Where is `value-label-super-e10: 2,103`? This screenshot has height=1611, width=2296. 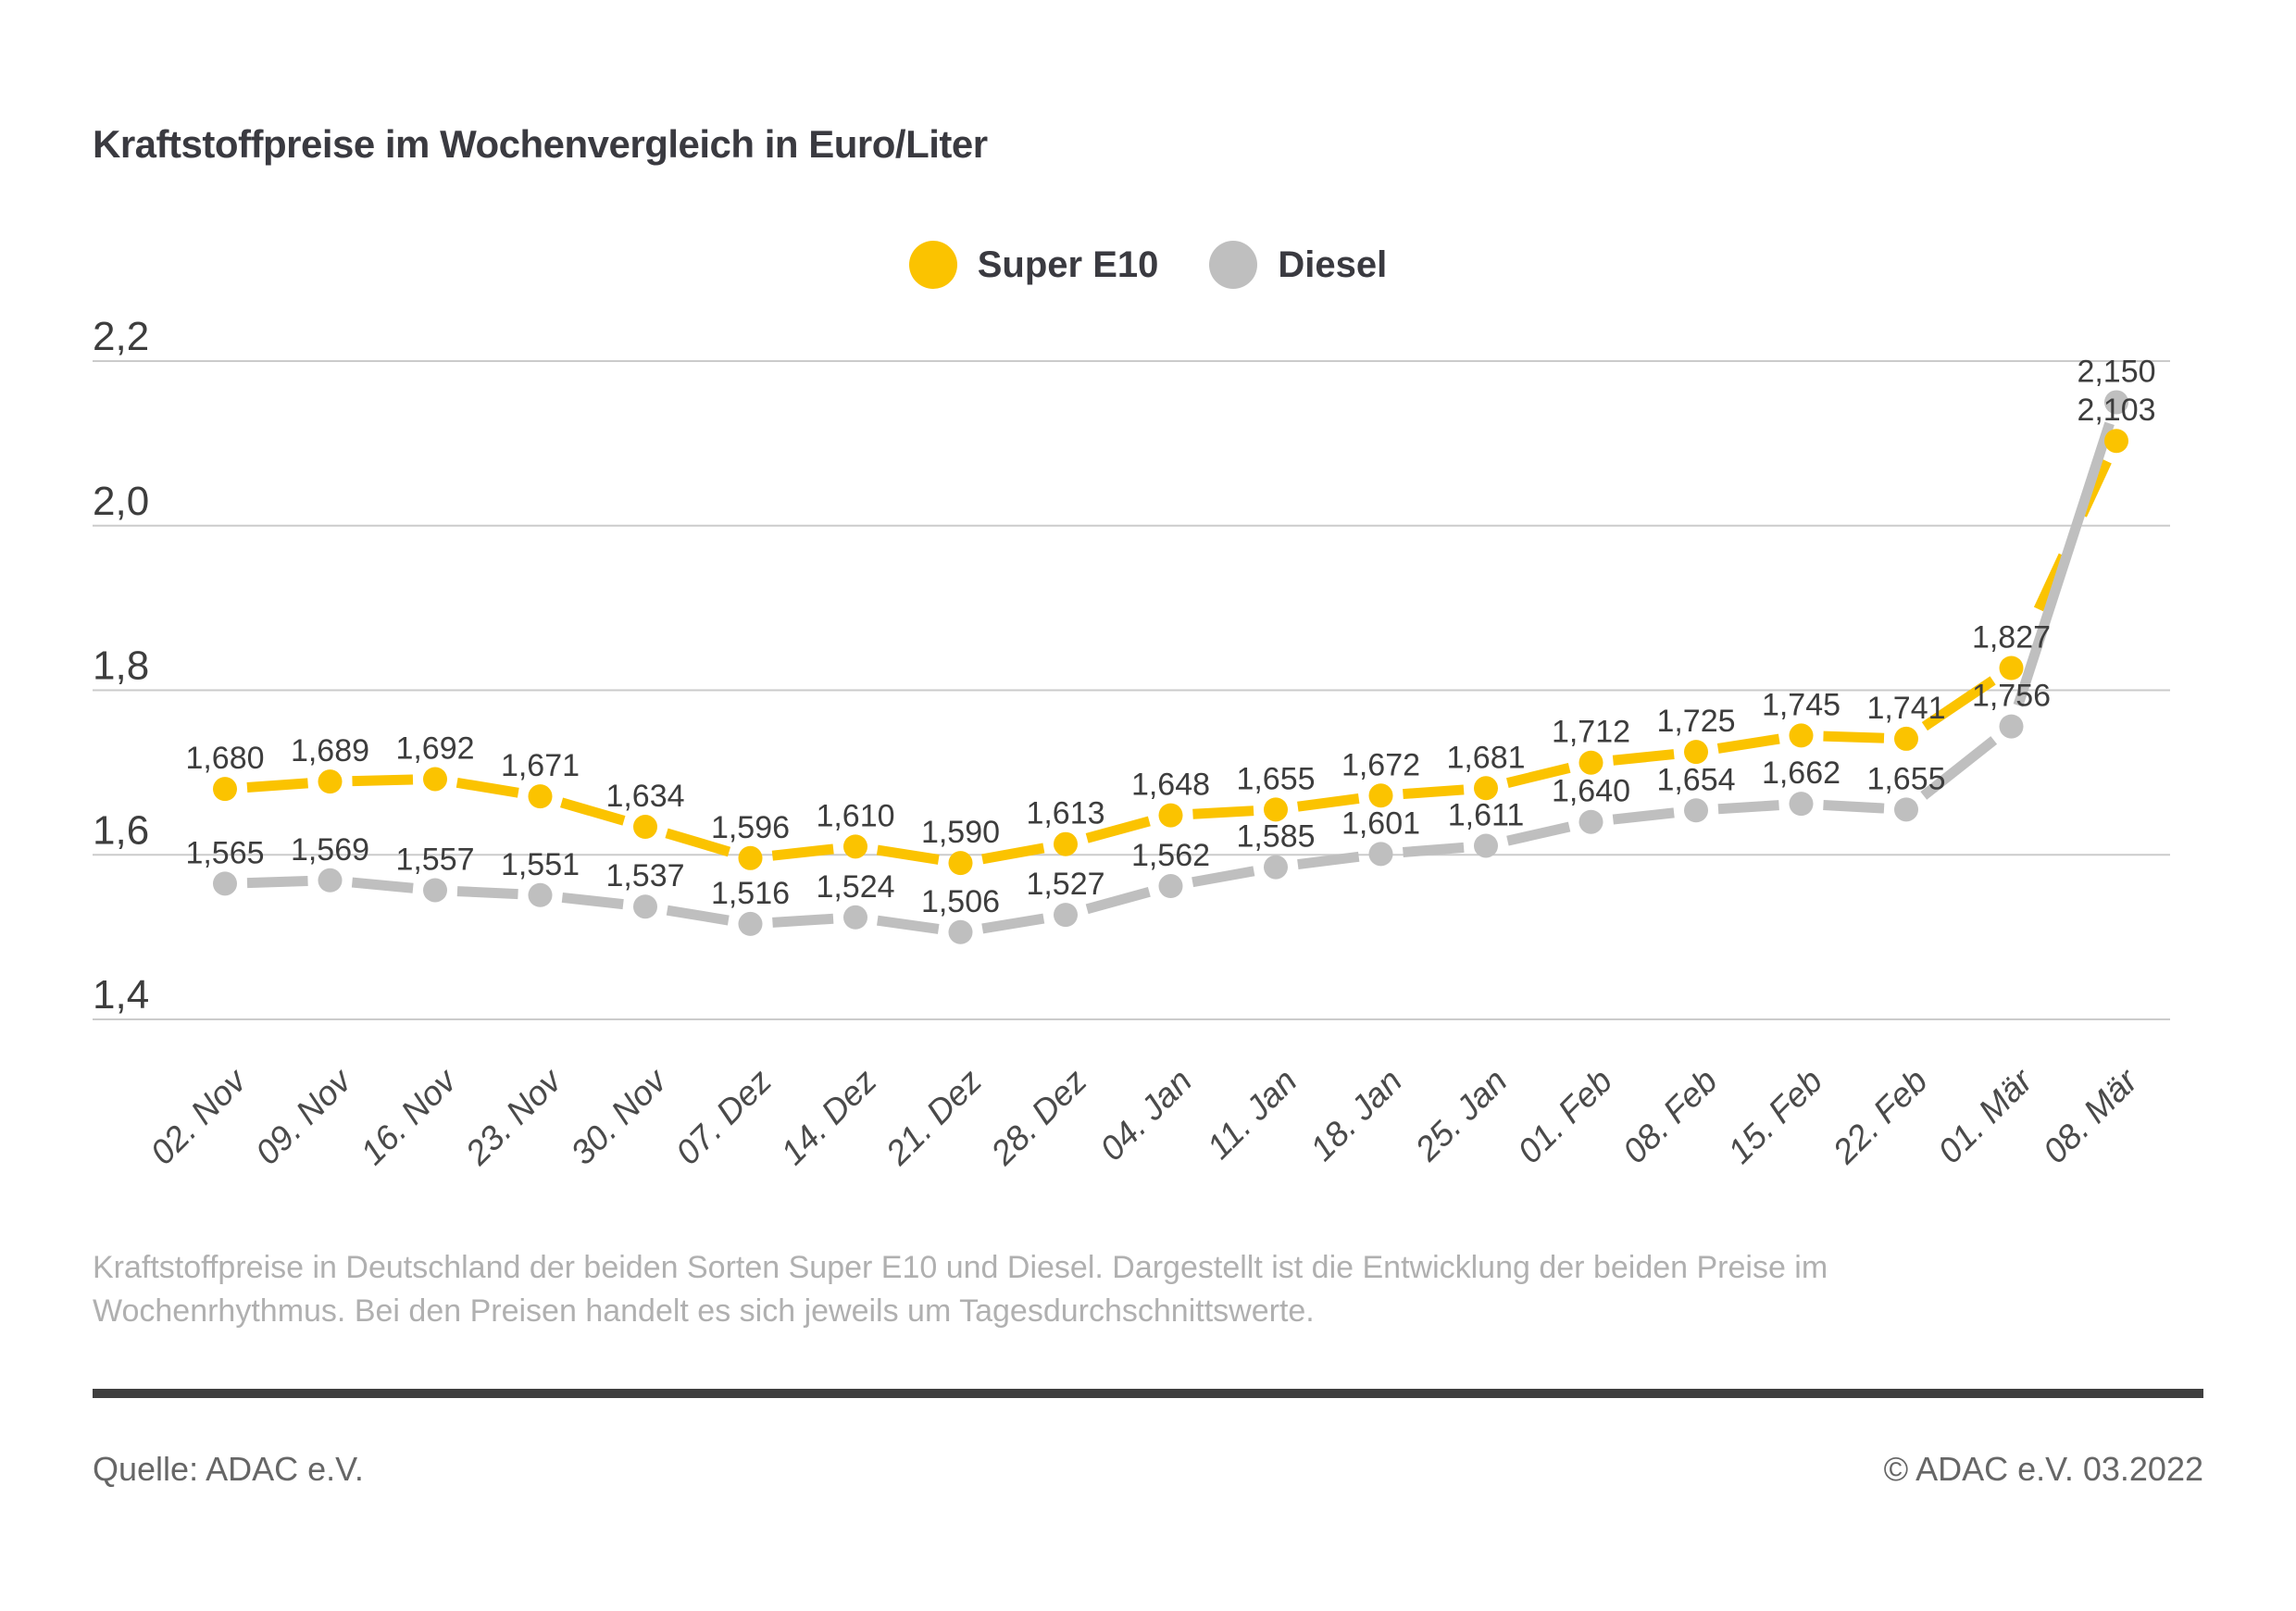
value-label-super-e10: 2,103 is located at coordinates (2116, 410).